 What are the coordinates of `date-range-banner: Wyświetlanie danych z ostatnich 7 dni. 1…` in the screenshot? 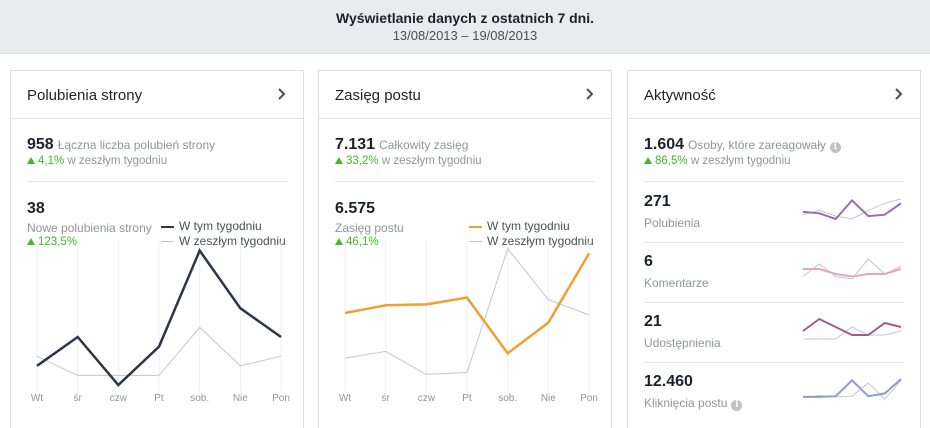 It's located at (465, 27).